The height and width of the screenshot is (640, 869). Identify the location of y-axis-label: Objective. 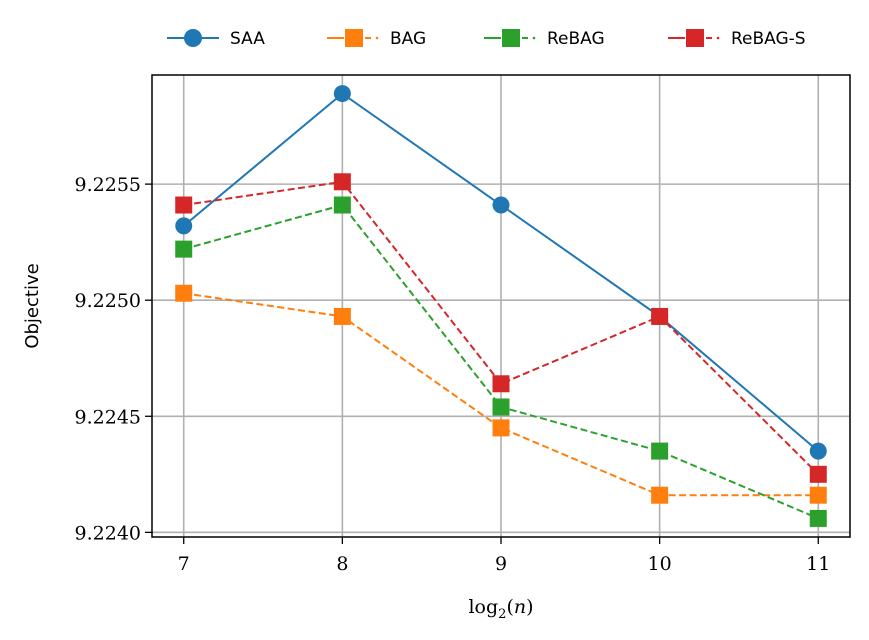
(32, 305).